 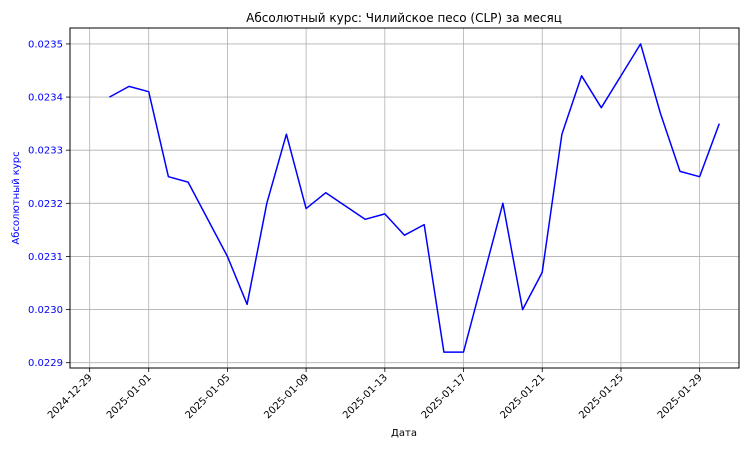 I want to click on y-tick-label: 0.0229, so click(x=45, y=363).